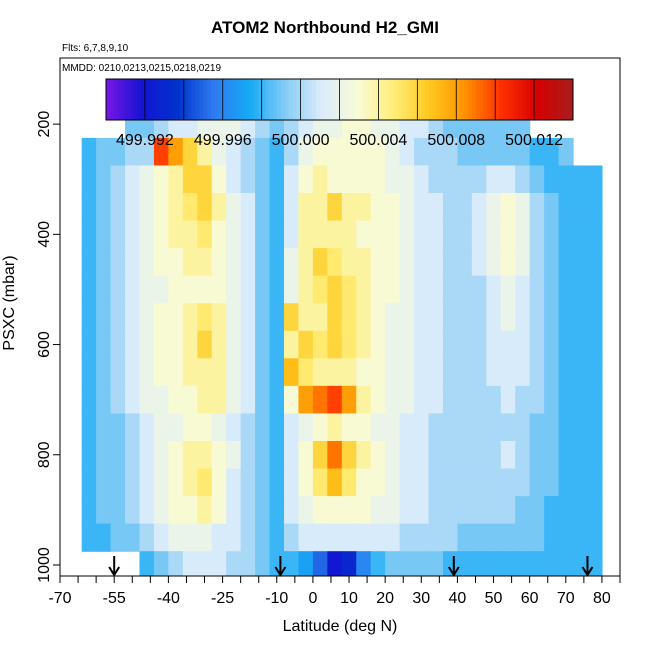  I want to click on x-tick-label: 60, so click(530, 598).